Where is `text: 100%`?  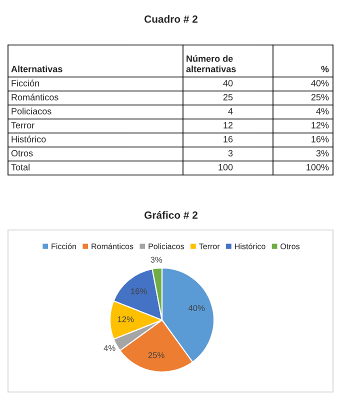 text: 100% is located at coordinates (317, 167).